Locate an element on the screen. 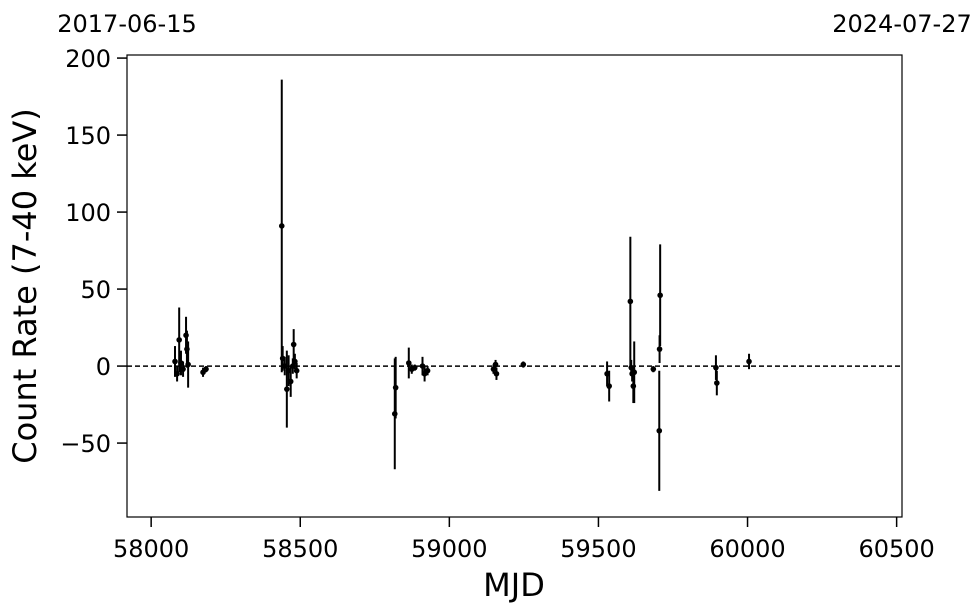 Image resolution: width=980 pixels, height=613 pixels. x-tick-label: 59500 is located at coordinates (598, 549).